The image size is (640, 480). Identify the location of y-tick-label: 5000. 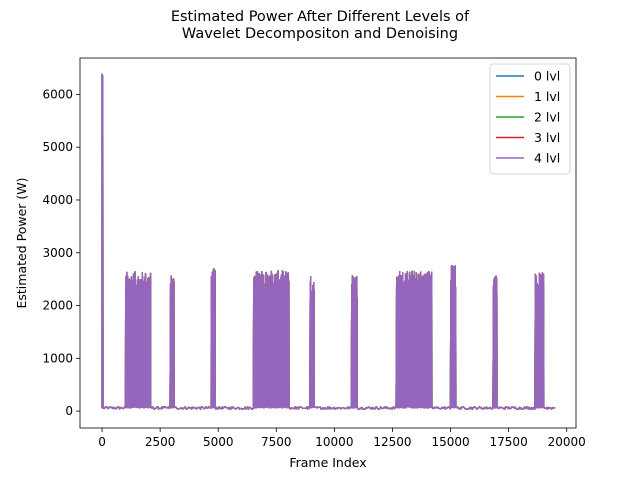
(57, 147).